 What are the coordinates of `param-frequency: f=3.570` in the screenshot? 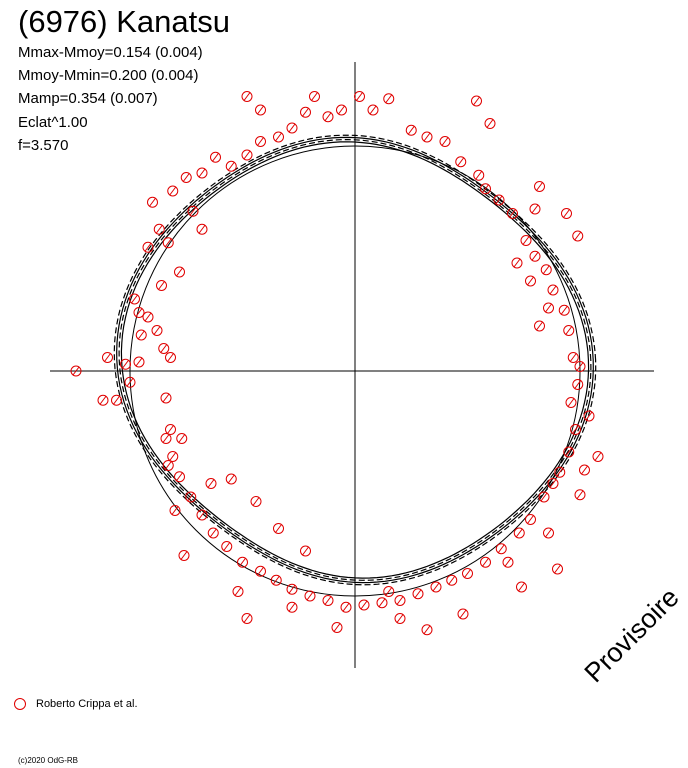 It's located at (43, 145).